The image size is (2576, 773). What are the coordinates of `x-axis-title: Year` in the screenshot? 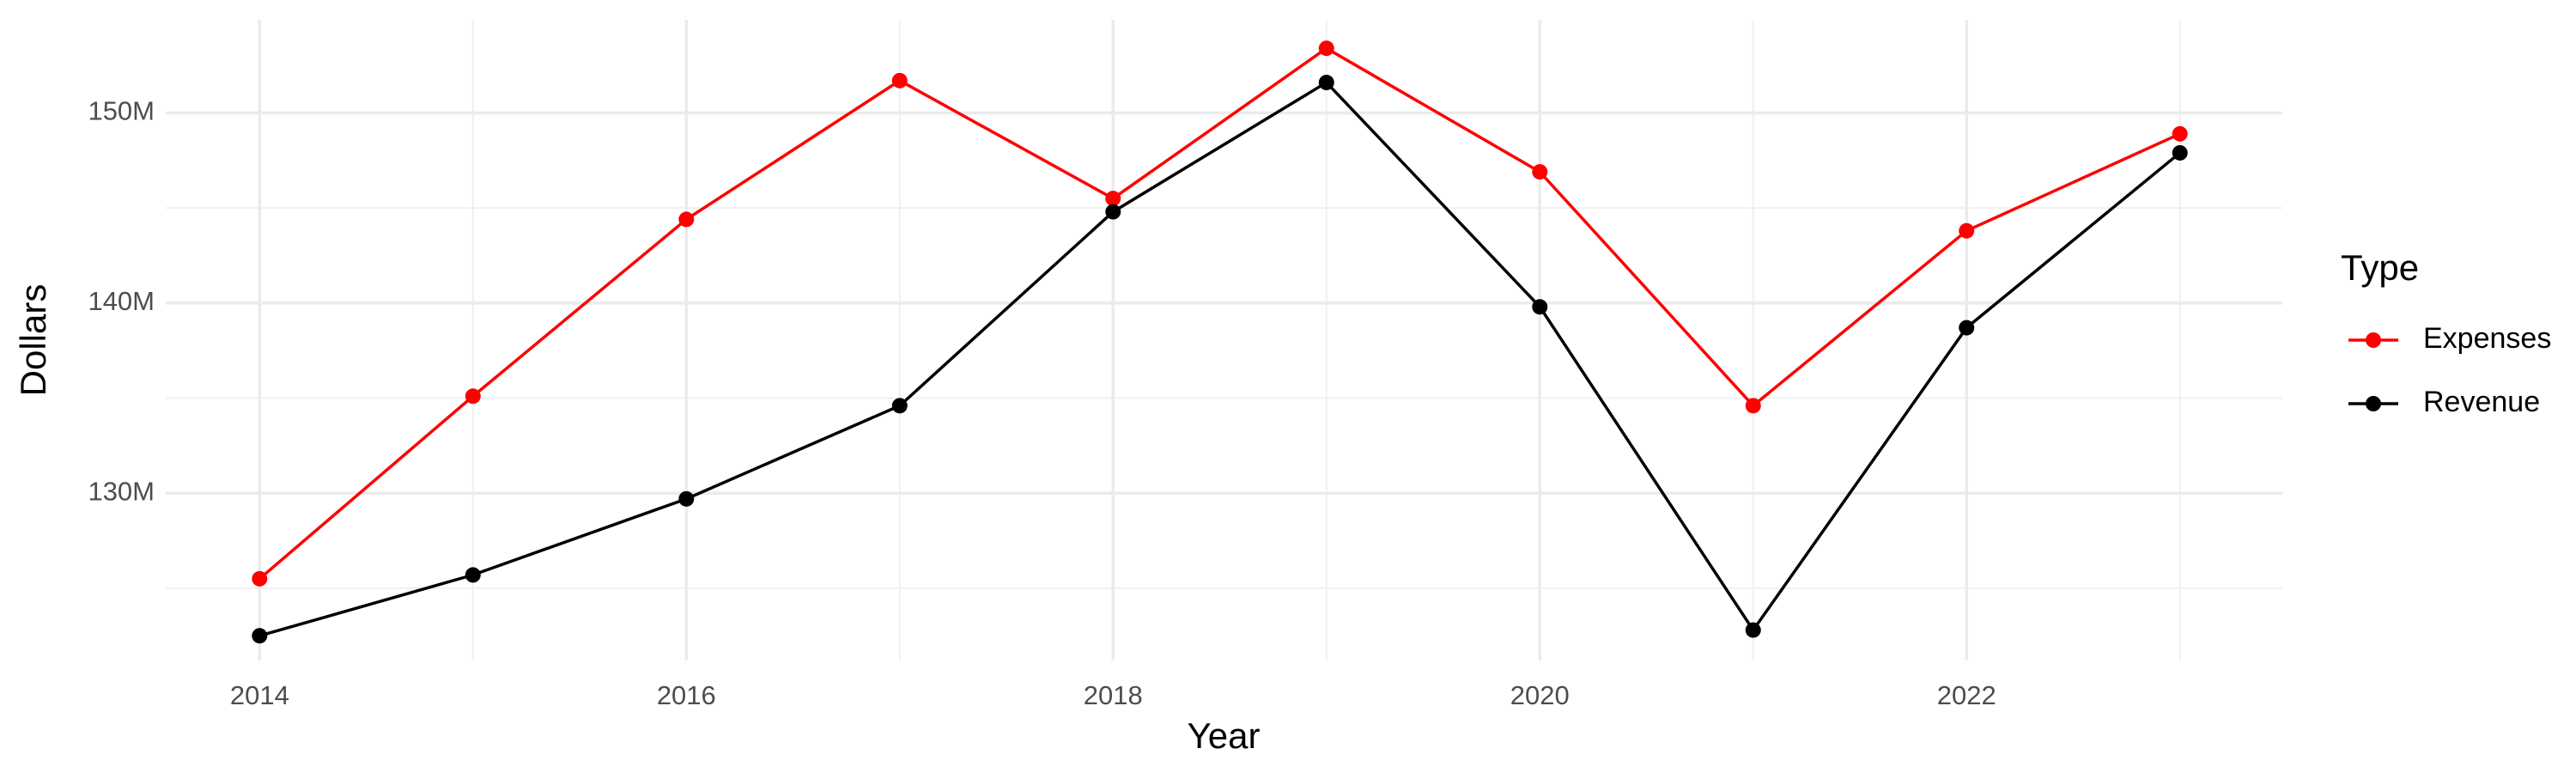 It's located at (1224, 735).